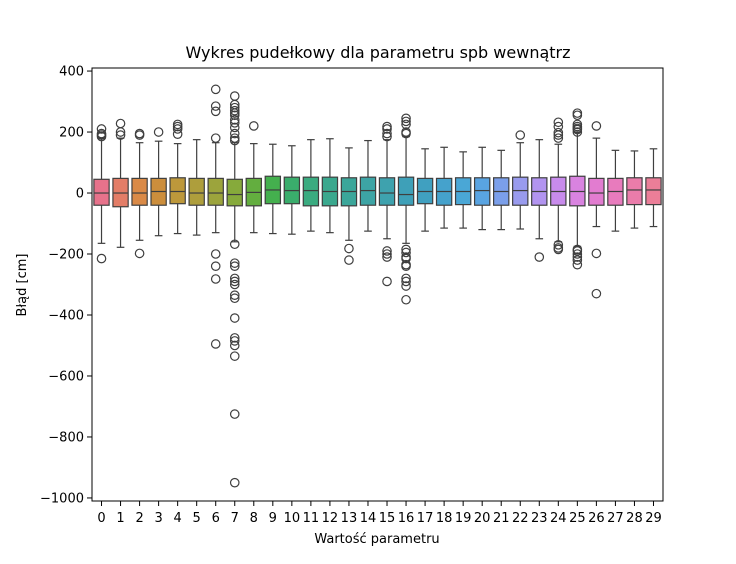 The height and width of the screenshot is (564, 736). I want to click on x-tick-label: 19, so click(463, 518).